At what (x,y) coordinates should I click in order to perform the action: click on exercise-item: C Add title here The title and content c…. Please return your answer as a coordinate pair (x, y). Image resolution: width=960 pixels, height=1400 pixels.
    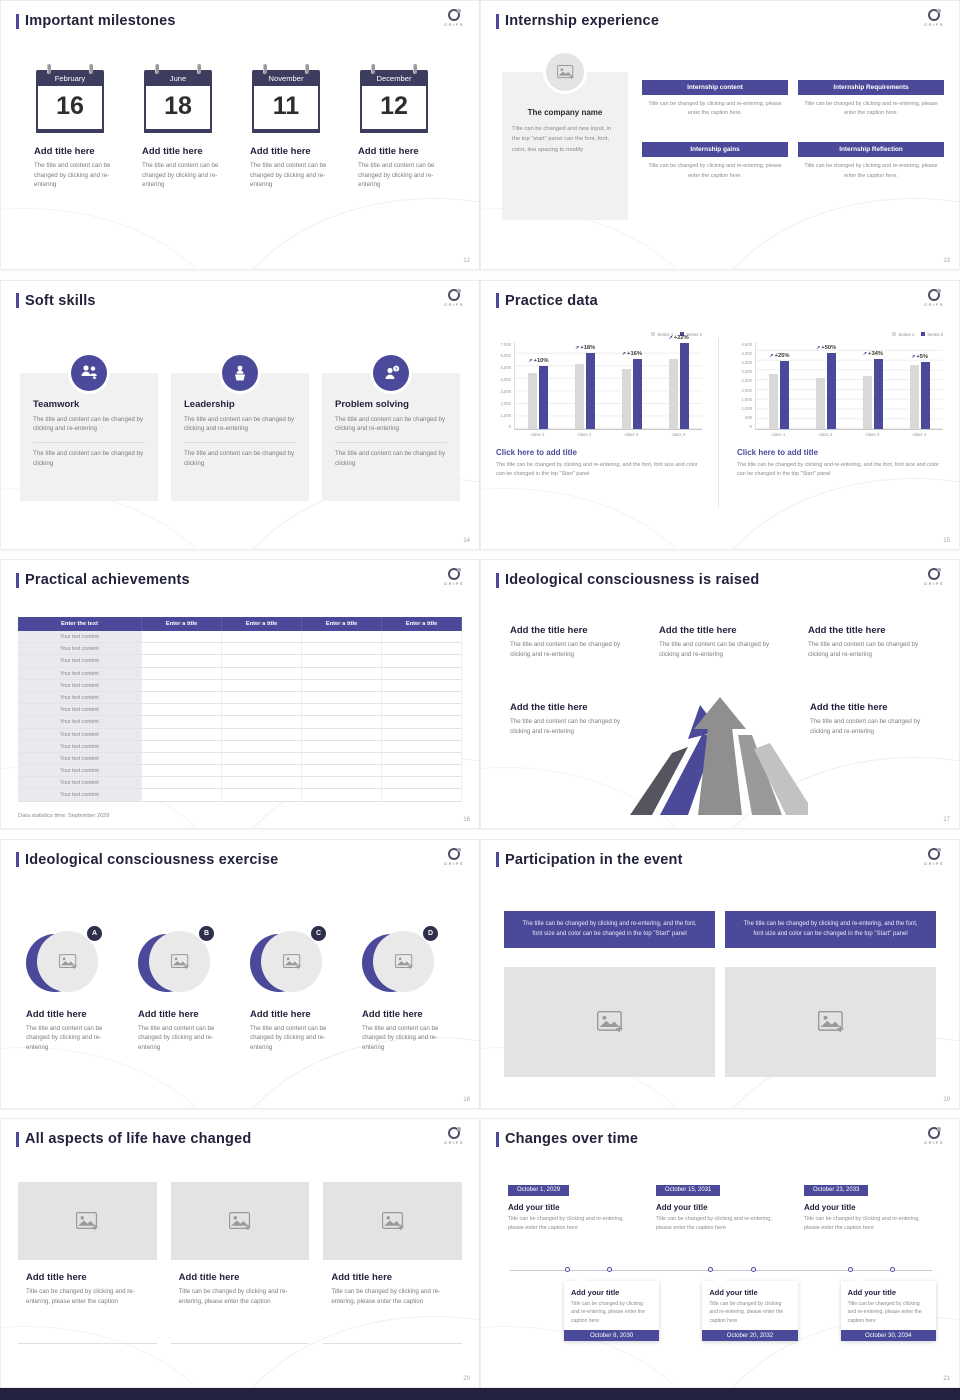
    Looking at the image, I should click on (298, 989).